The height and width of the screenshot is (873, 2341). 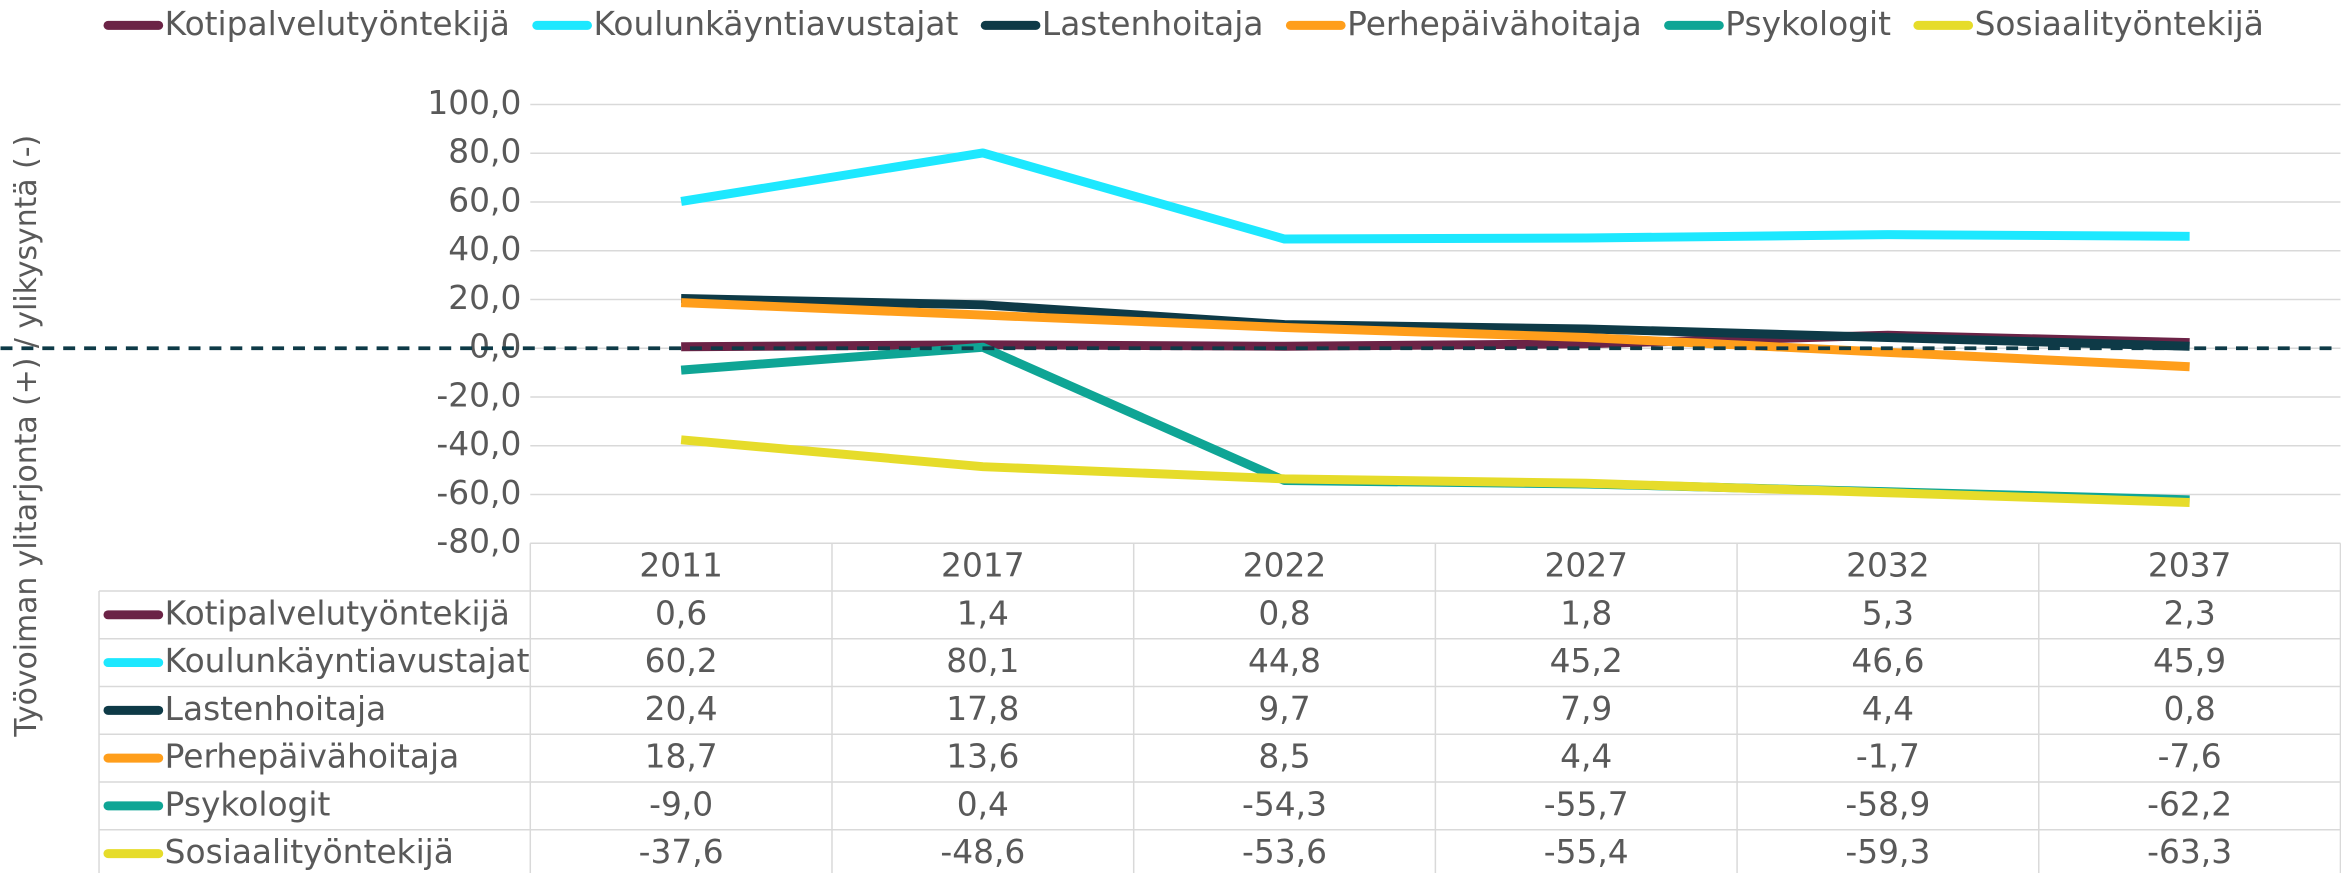 What do you see at coordinates (982, 709) in the screenshot?
I see `table-cell: 17,8` at bounding box center [982, 709].